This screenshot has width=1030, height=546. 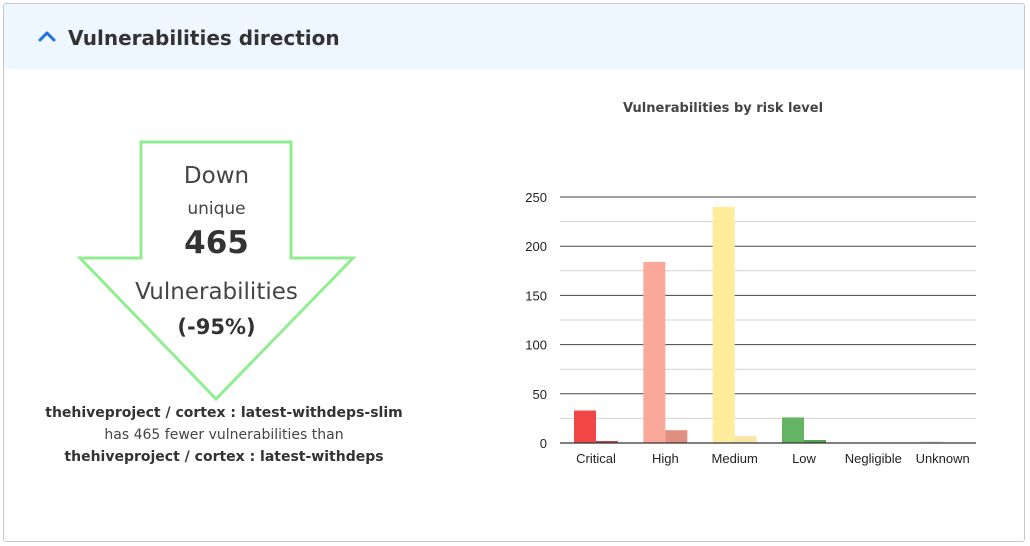 I want to click on direction-qualifier: unique, so click(x=216, y=209).